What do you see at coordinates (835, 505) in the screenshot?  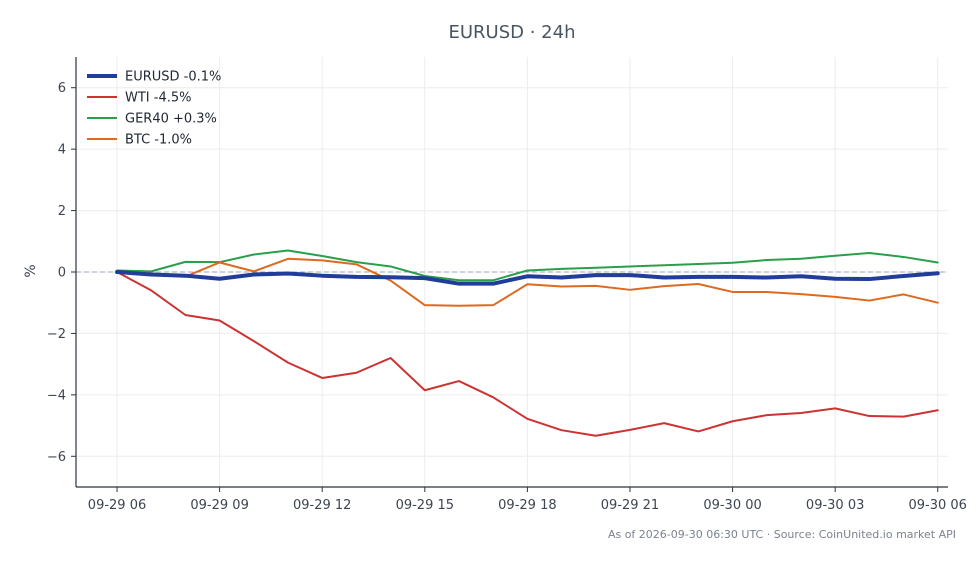 I see `x-tick-label-7: 09-30 03` at bounding box center [835, 505].